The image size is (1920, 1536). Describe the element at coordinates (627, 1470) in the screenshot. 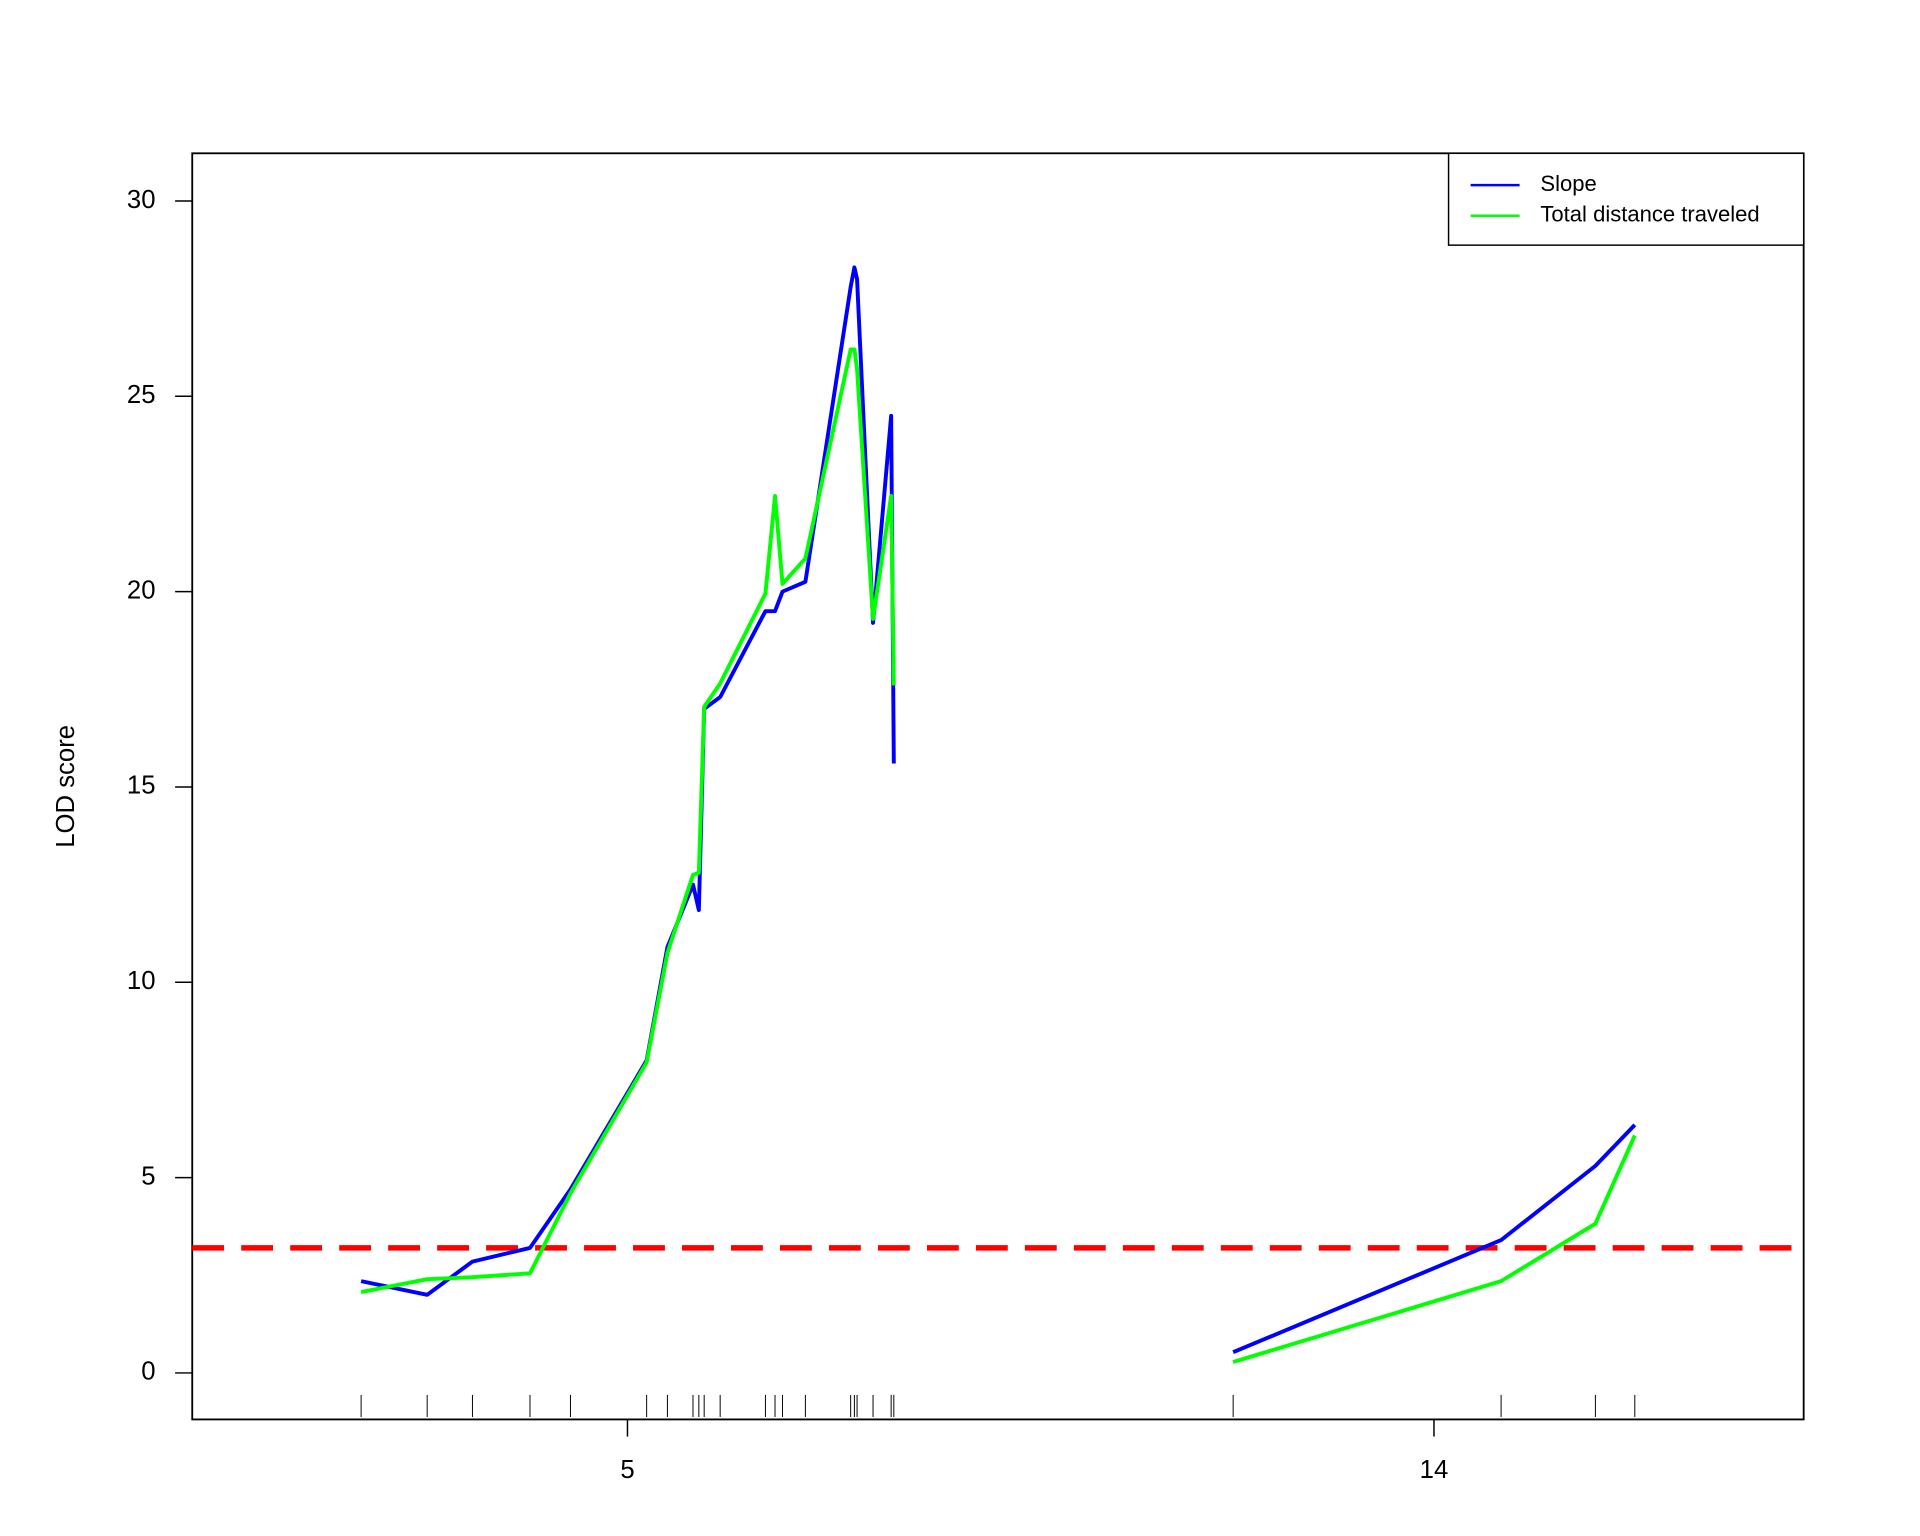

I see `x-tick-label: 5` at that location.